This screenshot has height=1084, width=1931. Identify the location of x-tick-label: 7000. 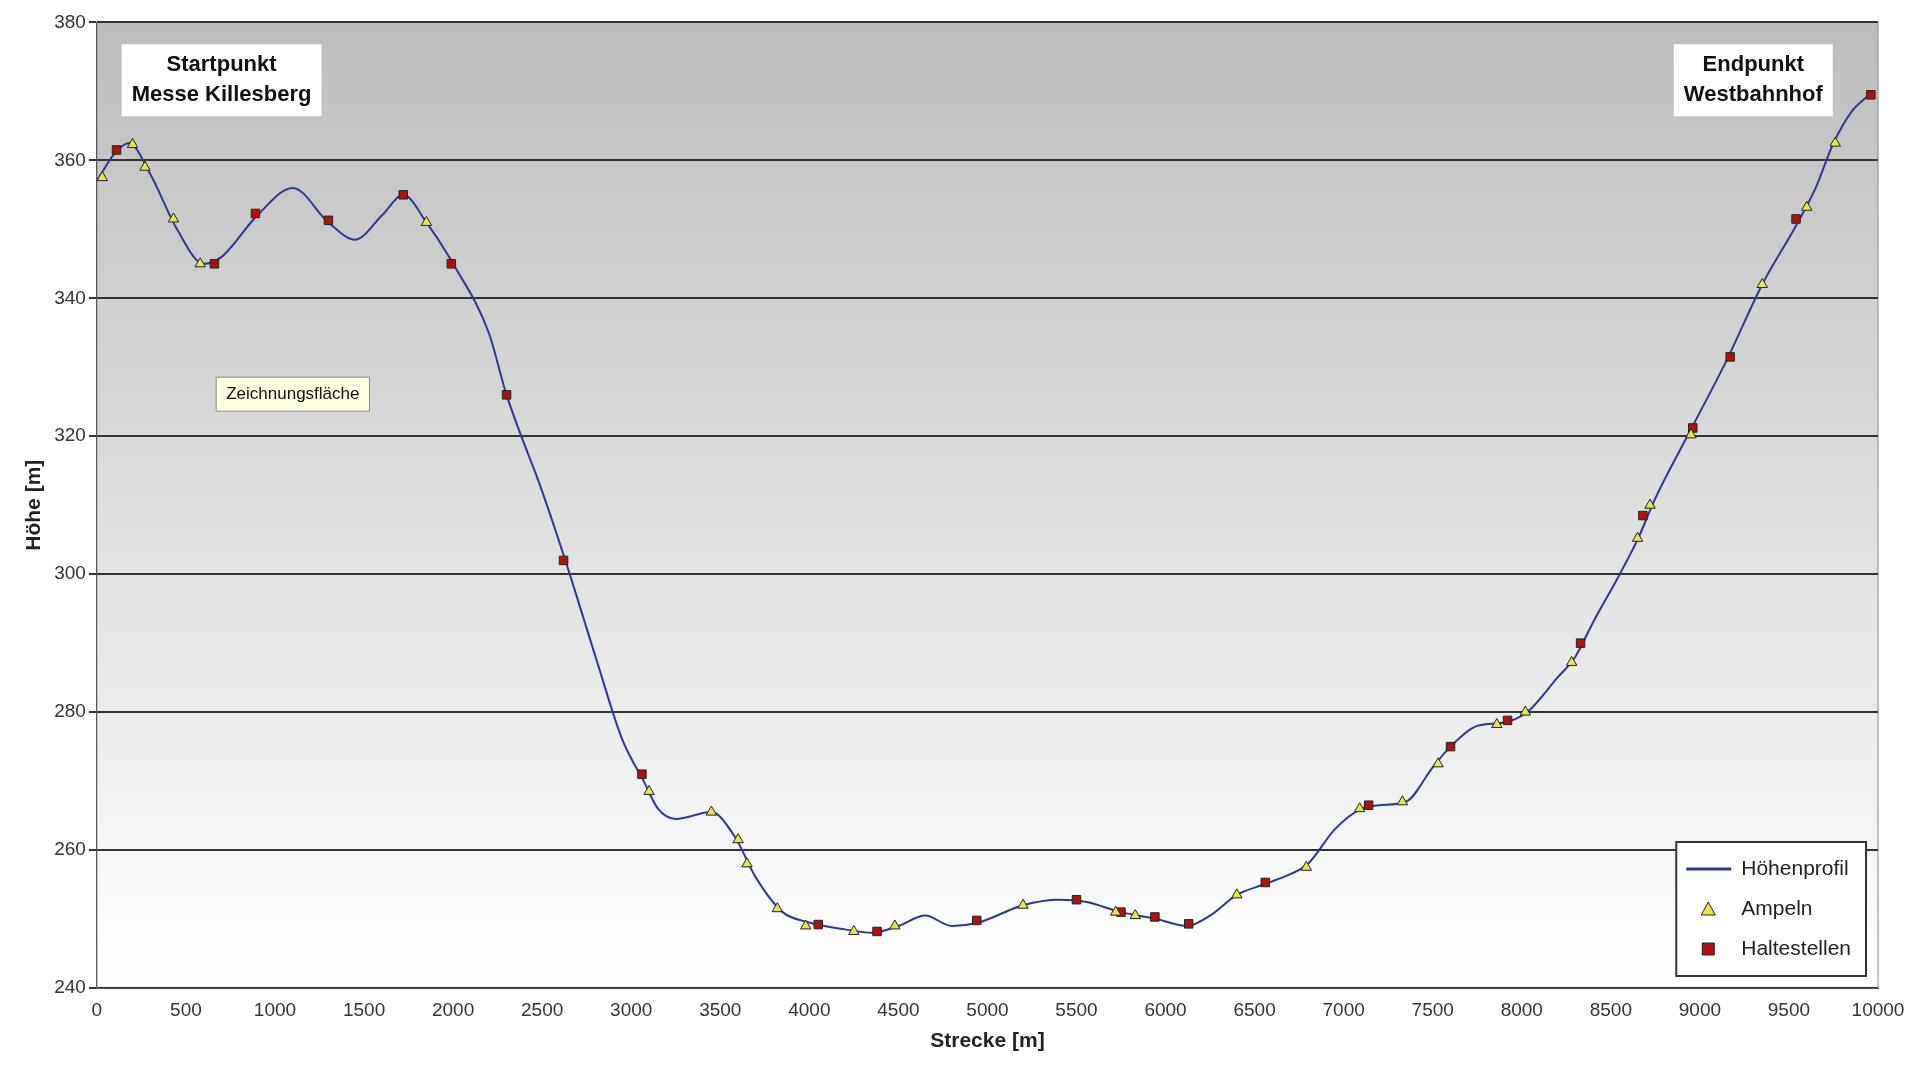
(1343, 1009).